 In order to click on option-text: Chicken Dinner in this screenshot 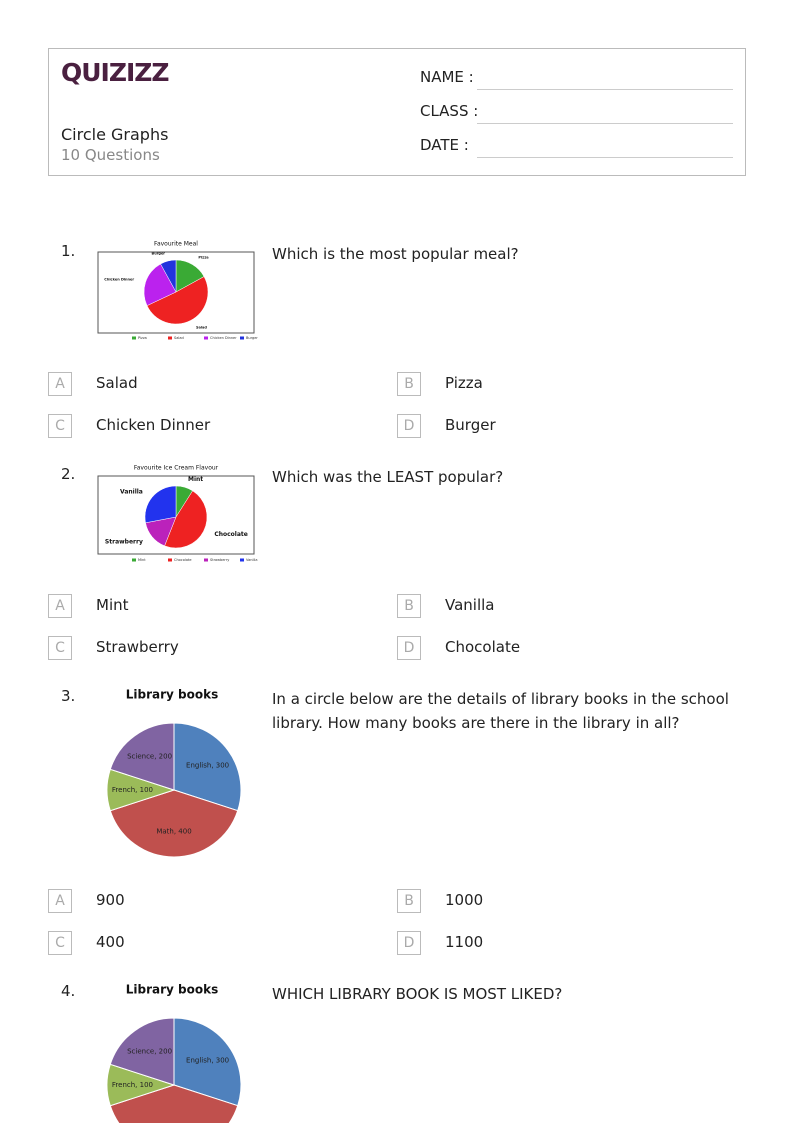, I will do `click(153, 425)`.